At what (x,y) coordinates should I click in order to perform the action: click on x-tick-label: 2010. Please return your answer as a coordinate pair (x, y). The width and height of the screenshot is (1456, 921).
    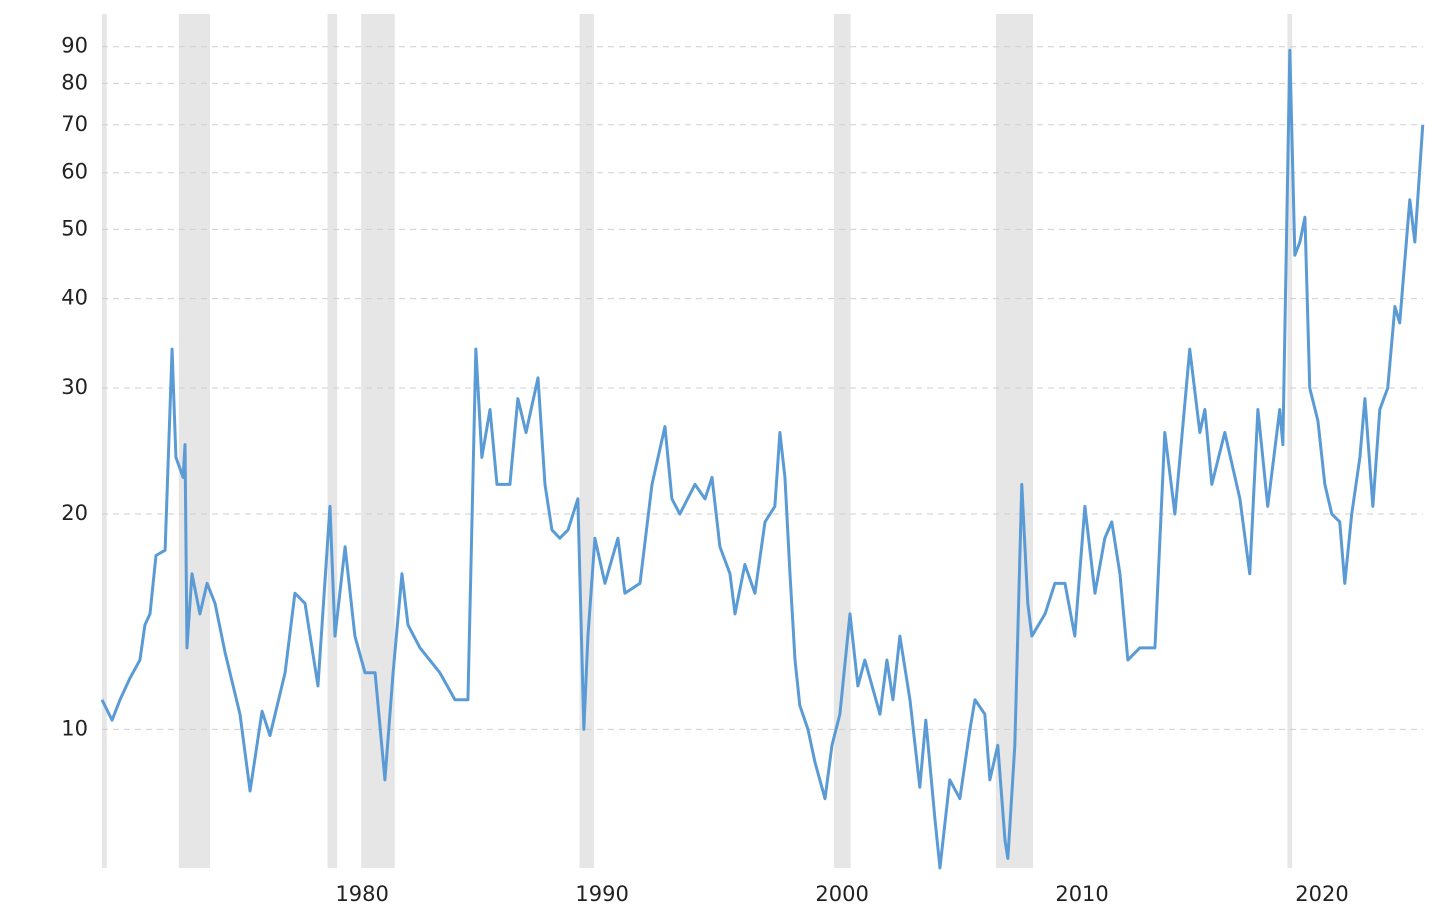
    Looking at the image, I should click on (1081, 894).